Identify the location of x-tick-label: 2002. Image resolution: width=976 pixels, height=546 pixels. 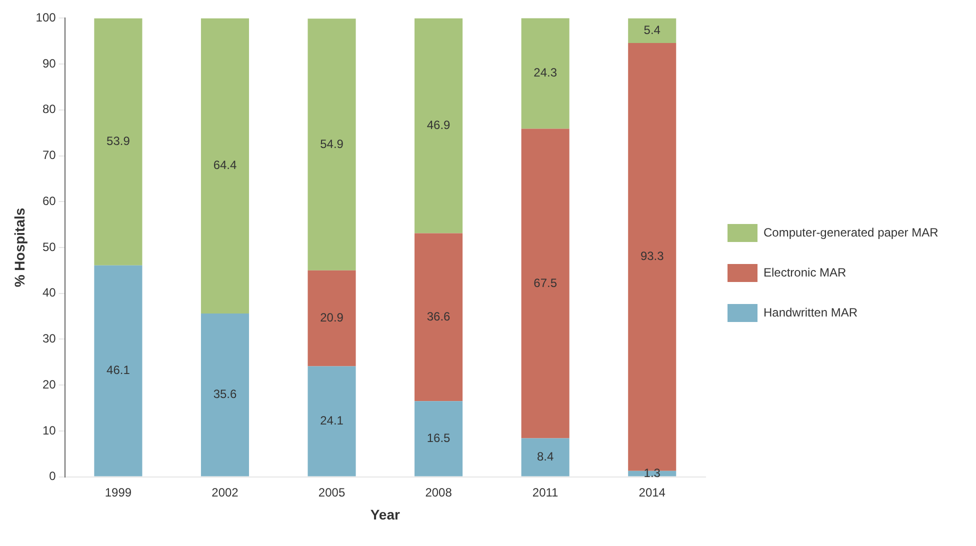
(225, 492).